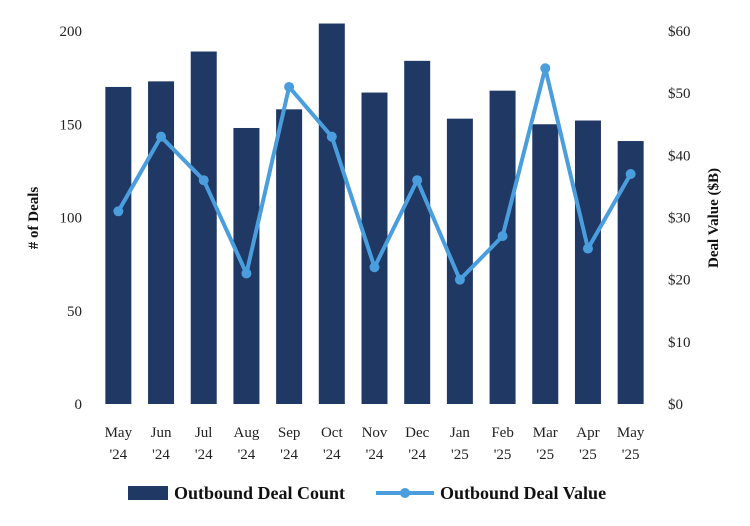 The image size is (750, 526). What do you see at coordinates (523, 493) in the screenshot?
I see `legend-label-deal-value: Outbound Deal Value` at bounding box center [523, 493].